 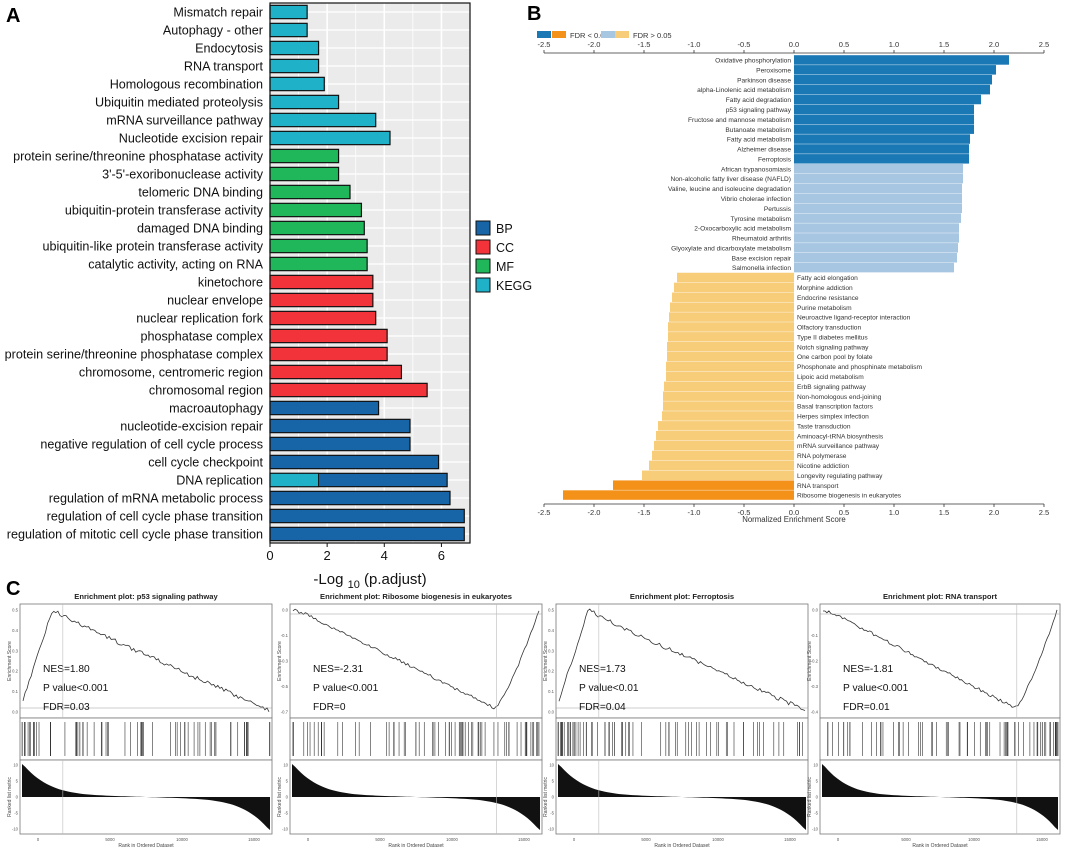 I want to click on category-label-b: Fatty acid degradation, so click(x=759, y=100).